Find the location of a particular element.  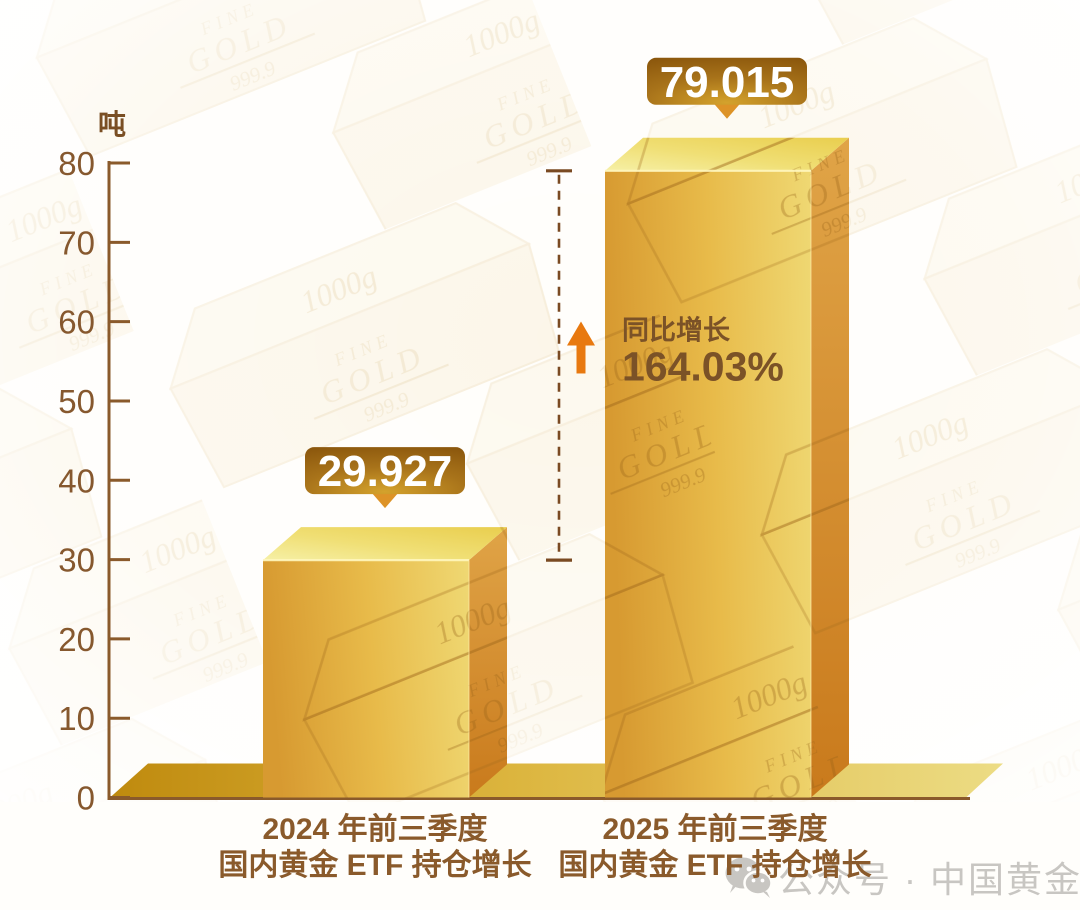

badge-value: 29.927 is located at coordinates (385, 471).